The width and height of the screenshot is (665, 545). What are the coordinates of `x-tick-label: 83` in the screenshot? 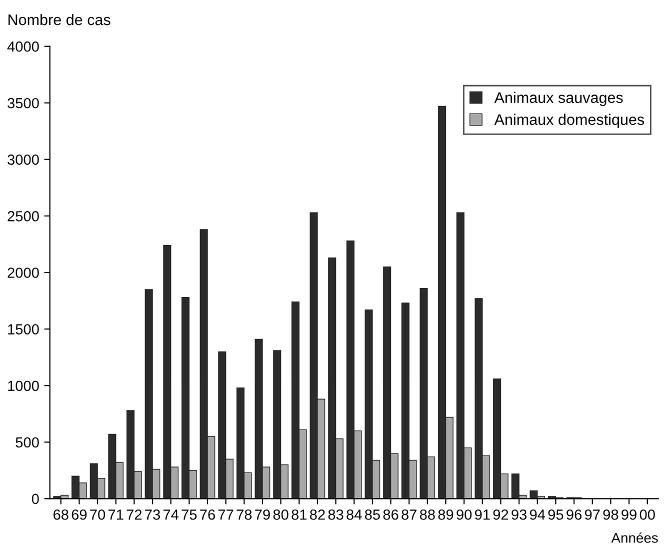 It's located at (336, 514).